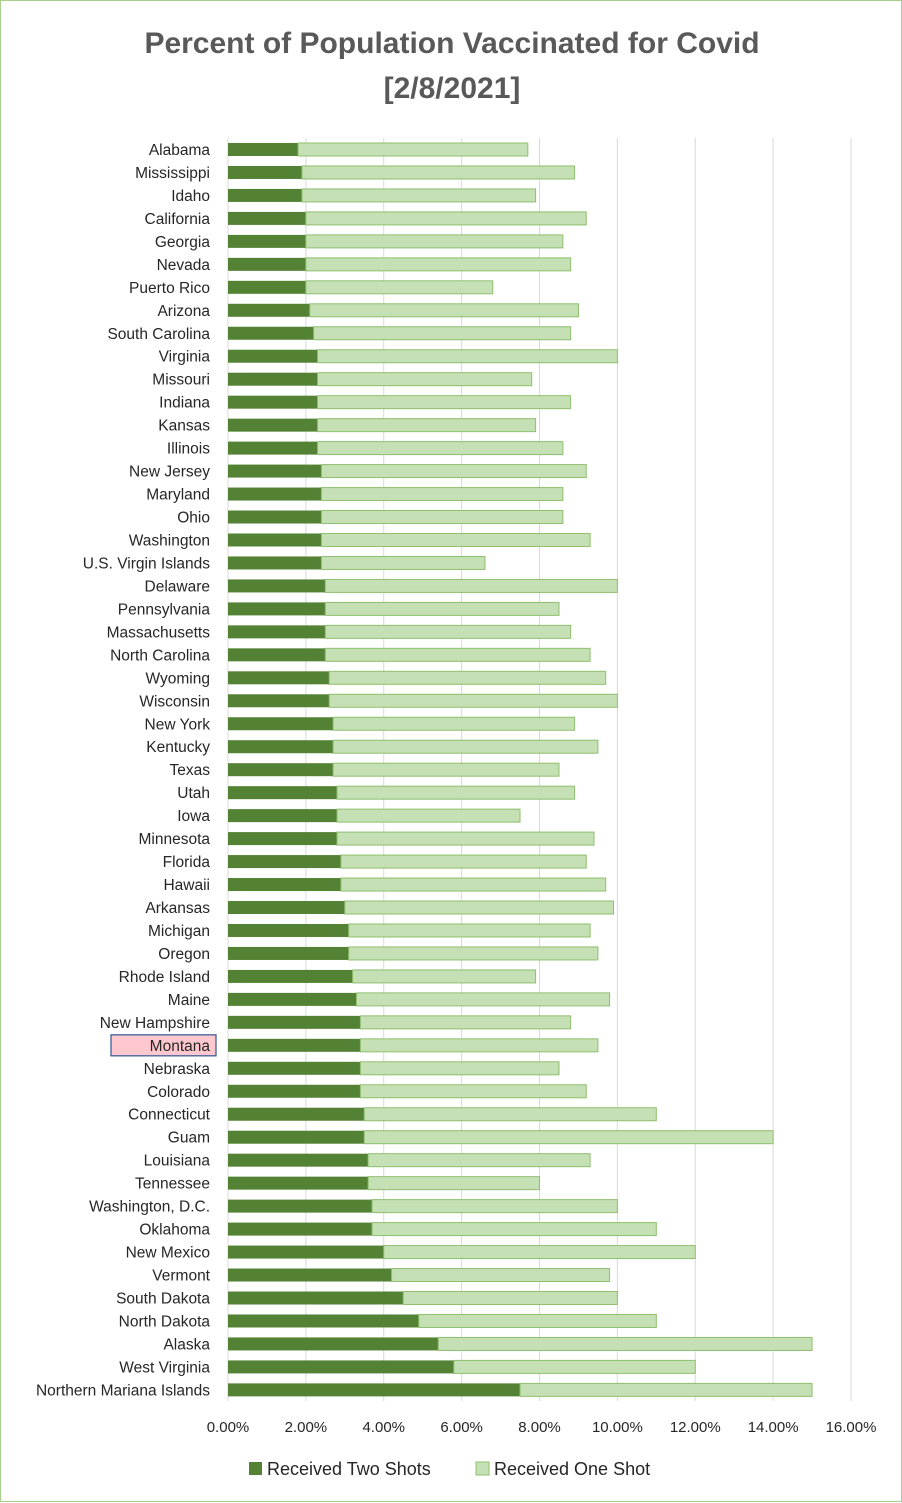  I want to click on category-label: South Carolina, so click(158, 334).